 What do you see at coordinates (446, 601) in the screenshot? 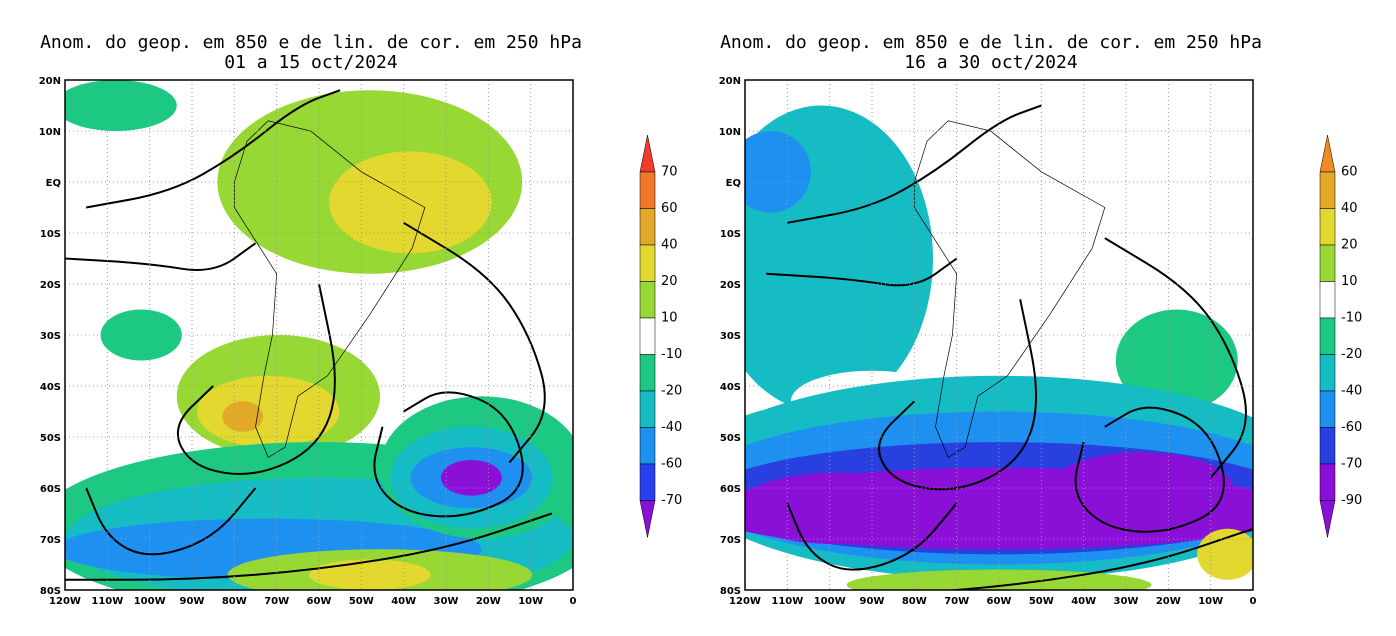
I see `lon-label: 30W` at bounding box center [446, 601].